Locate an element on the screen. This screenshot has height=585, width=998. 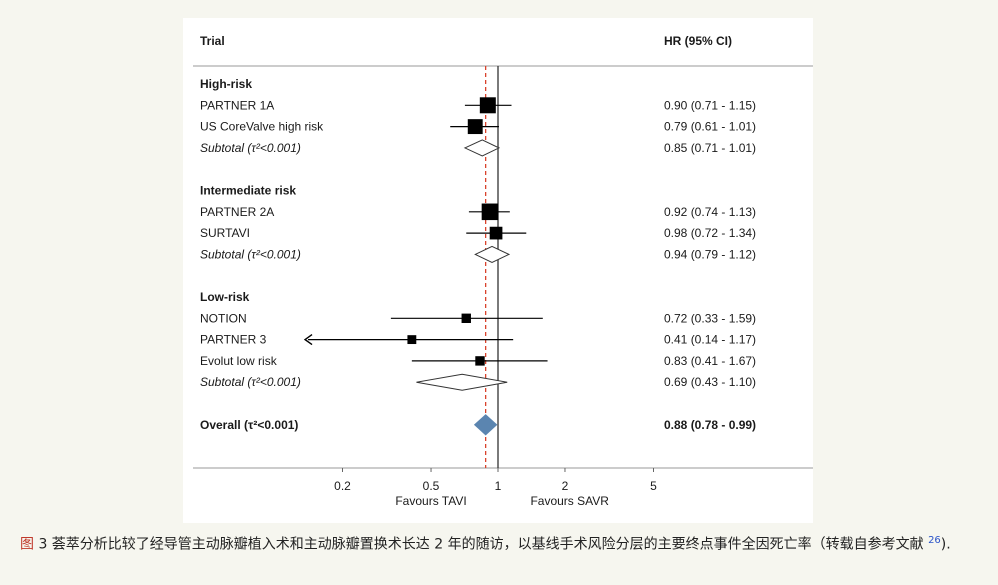
study-label: US CoreValve high risk is located at coordinates (262, 127).